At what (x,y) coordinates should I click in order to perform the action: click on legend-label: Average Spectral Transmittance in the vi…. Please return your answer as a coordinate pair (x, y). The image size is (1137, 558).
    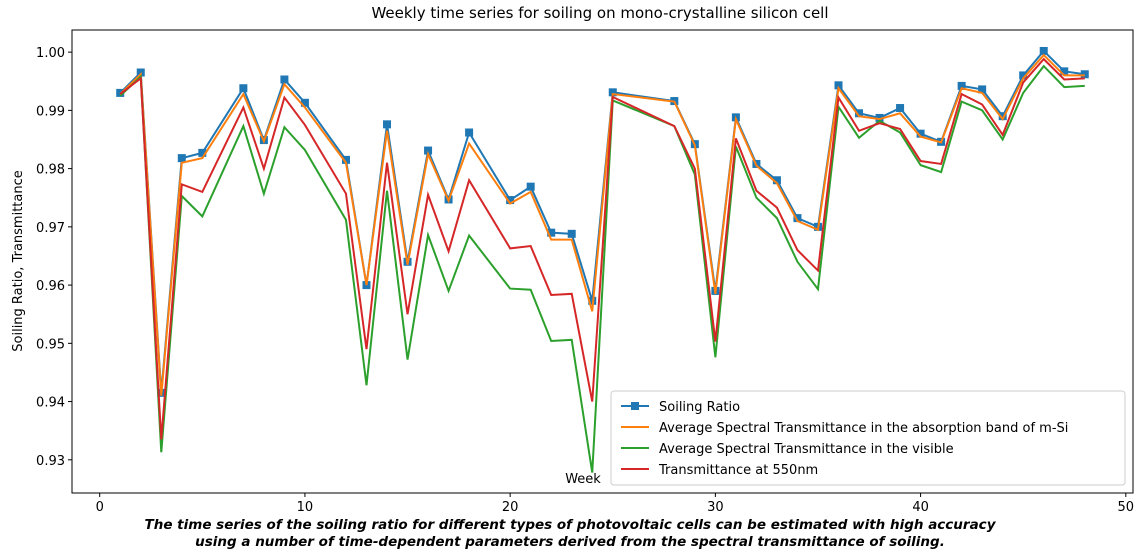
    Looking at the image, I should click on (806, 449).